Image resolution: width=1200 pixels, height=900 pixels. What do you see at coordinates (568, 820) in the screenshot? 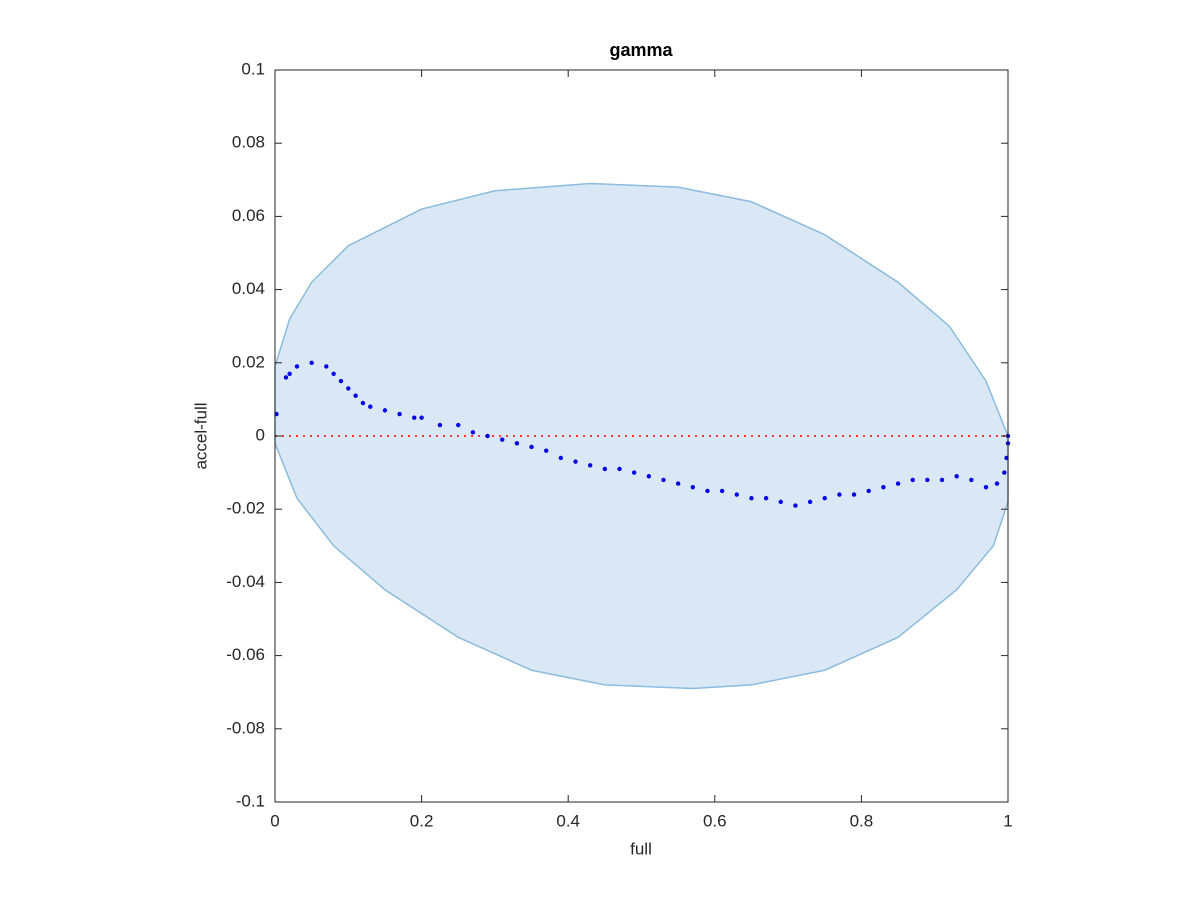
I see `x-tick-label: 0.4` at bounding box center [568, 820].